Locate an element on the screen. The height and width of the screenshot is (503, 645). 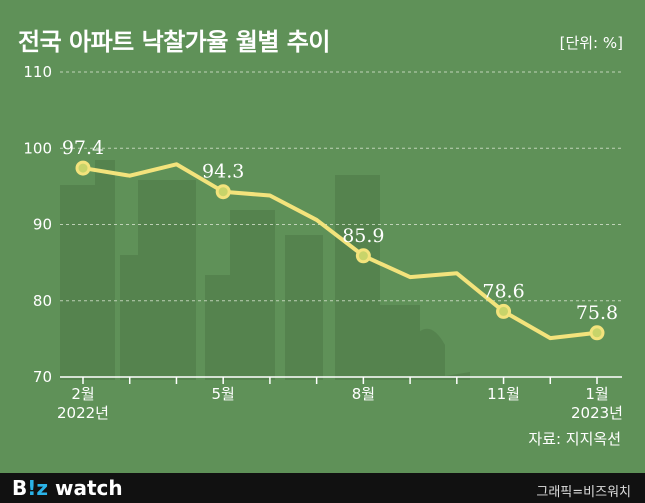
x-tick-year-label: 2022년 is located at coordinates (83, 413).